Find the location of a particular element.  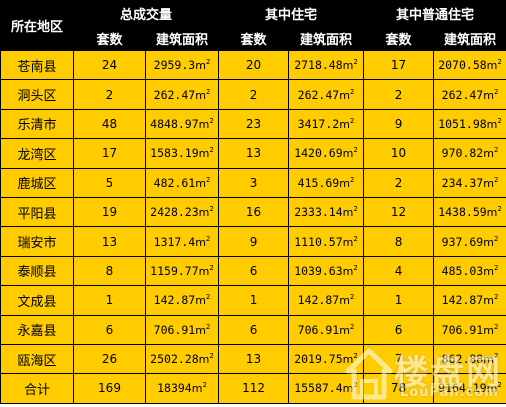

total-count-value: 1 is located at coordinates (109, 300).